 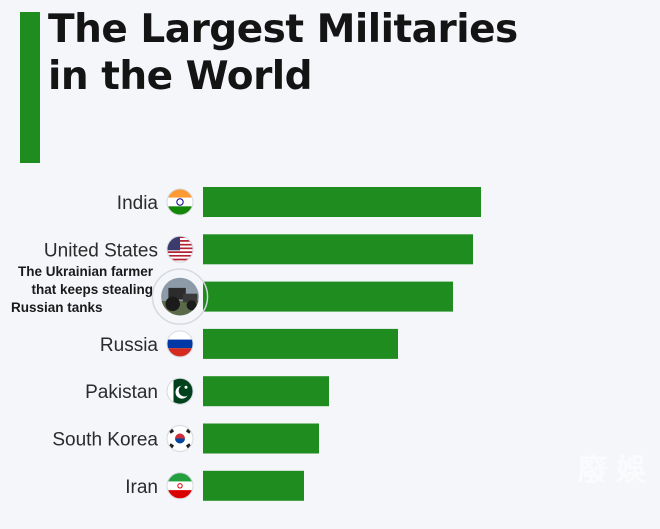 I want to click on chart-title: The Largest Militaries in the World, so click(x=283, y=53).